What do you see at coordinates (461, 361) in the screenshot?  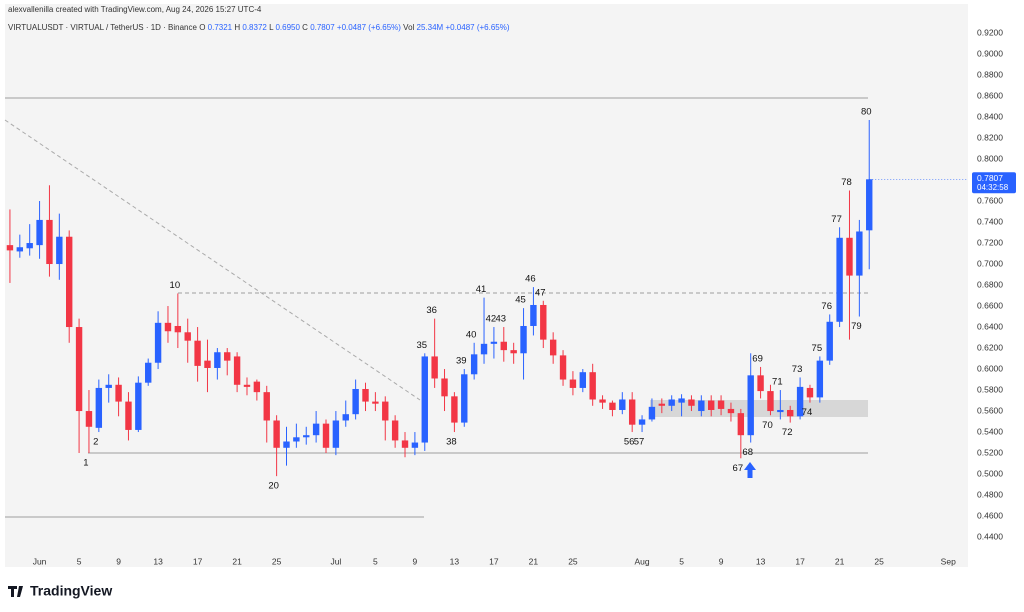 I see `swing-label: 39` at bounding box center [461, 361].